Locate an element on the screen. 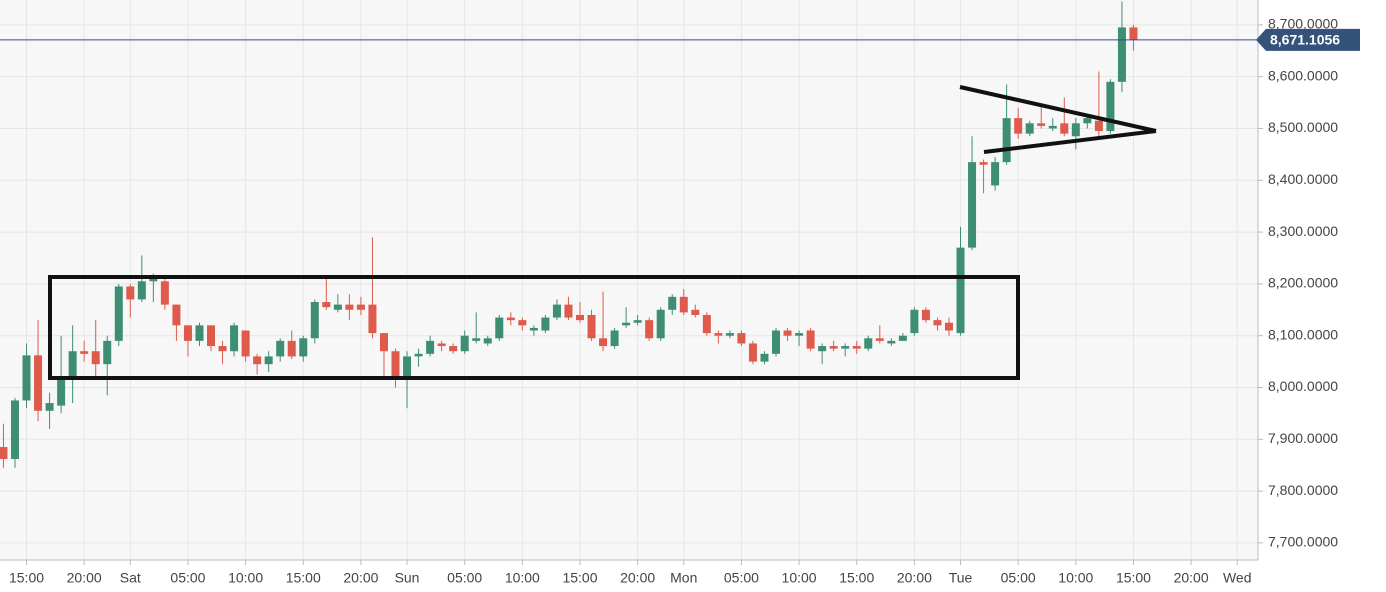 Image resolution: width=1386 pixels, height=592 pixels. y-tick-label: 8,400.0000 is located at coordinates (1303, 179).